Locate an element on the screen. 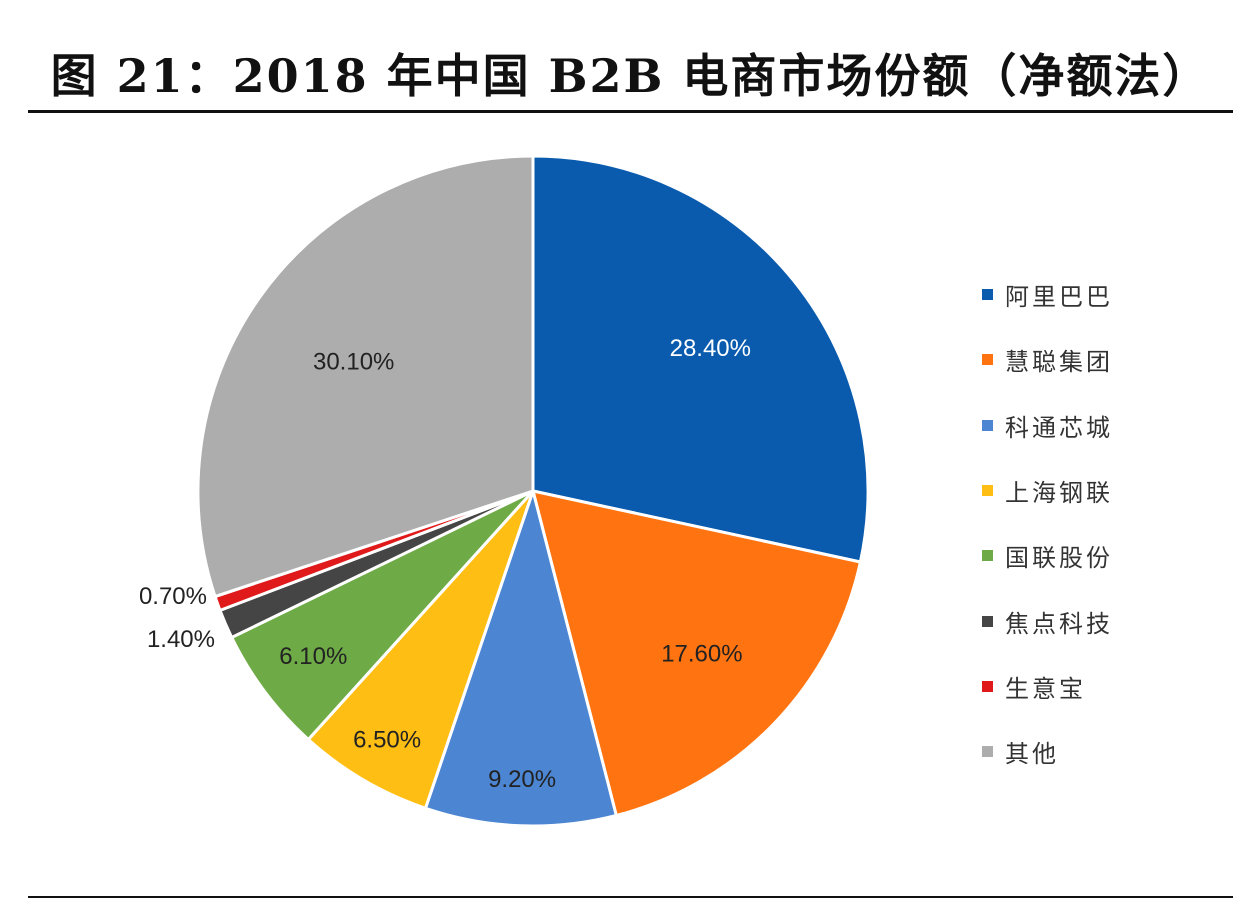  slice-value-label-3: 9.20% is located at coordinates (522, 779).